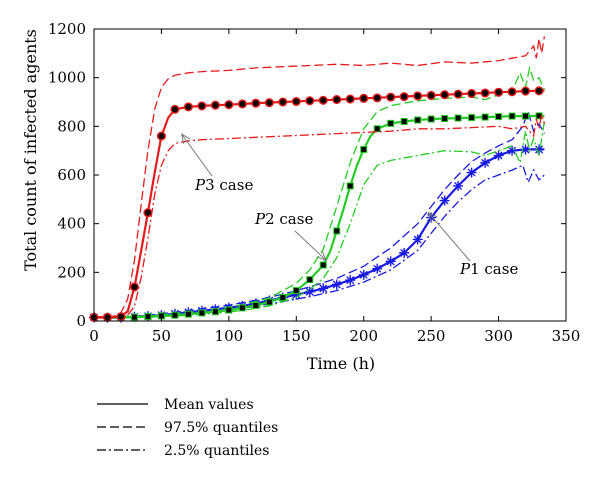 This screenshot has height=486, width=600. Describe the element at coordinates (30, 150) in the screenshot. I see `y-axis-label: Total count of infected agents` at that location.